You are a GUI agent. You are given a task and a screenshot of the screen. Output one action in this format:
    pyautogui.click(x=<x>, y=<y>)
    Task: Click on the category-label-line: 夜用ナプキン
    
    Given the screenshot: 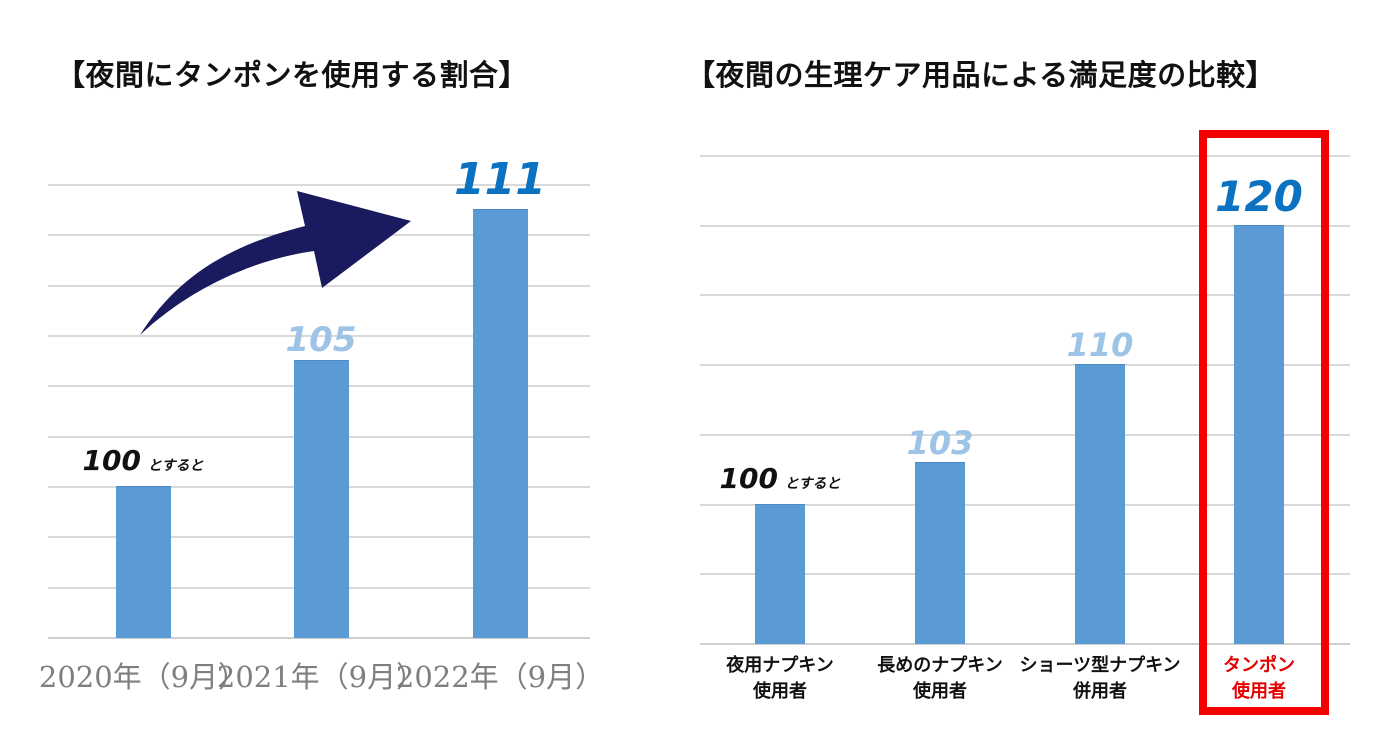 What is the action you would take?
    pyautogui.click(x=780, y=665)
    